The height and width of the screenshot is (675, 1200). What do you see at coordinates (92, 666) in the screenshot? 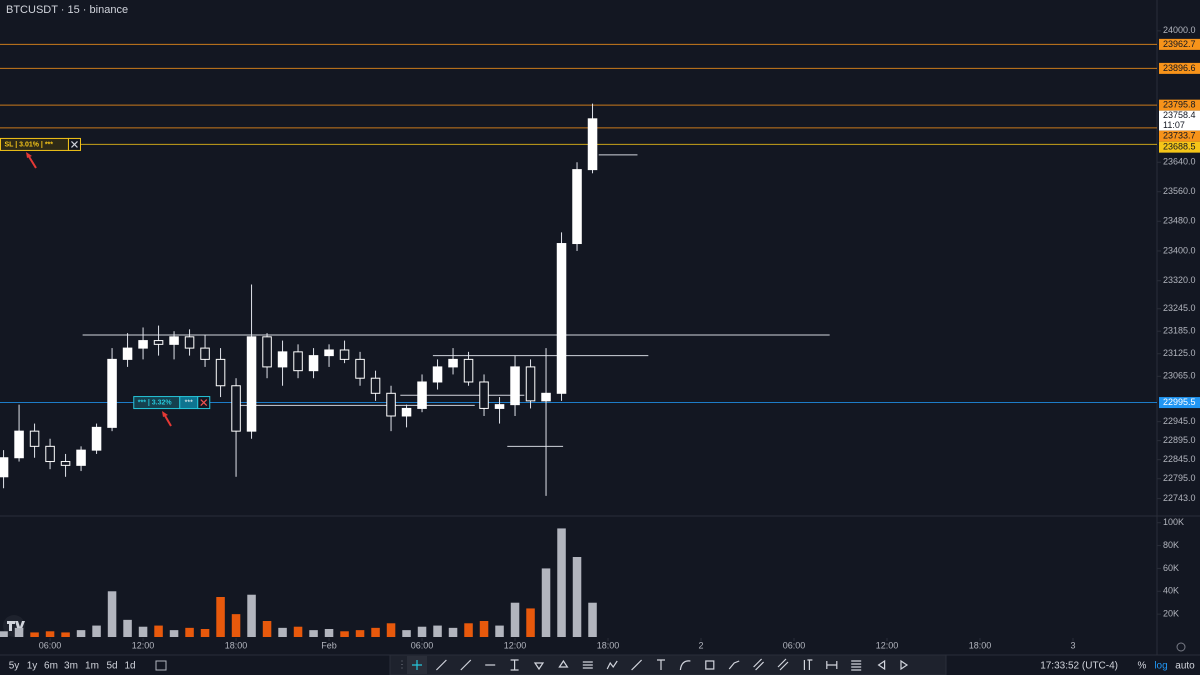
I see `range-button: 1m` at bounding box center [92, 666].